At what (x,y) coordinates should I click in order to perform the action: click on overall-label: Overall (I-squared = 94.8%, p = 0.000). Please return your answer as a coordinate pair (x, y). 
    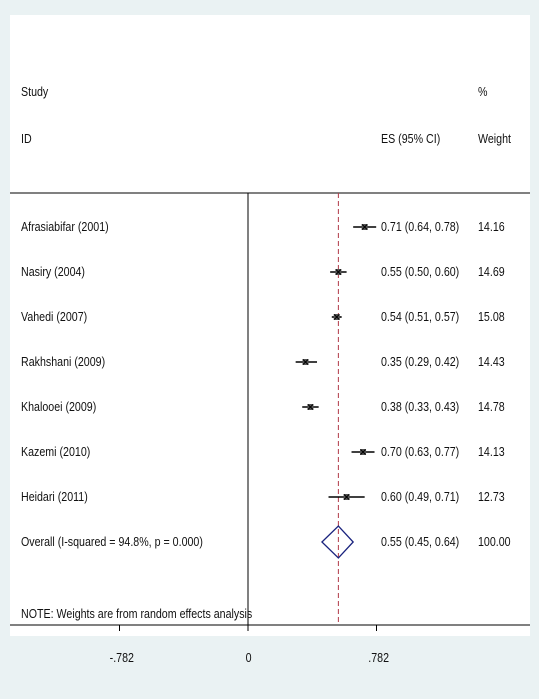
    Looking at the image, I should click on (112, 541).